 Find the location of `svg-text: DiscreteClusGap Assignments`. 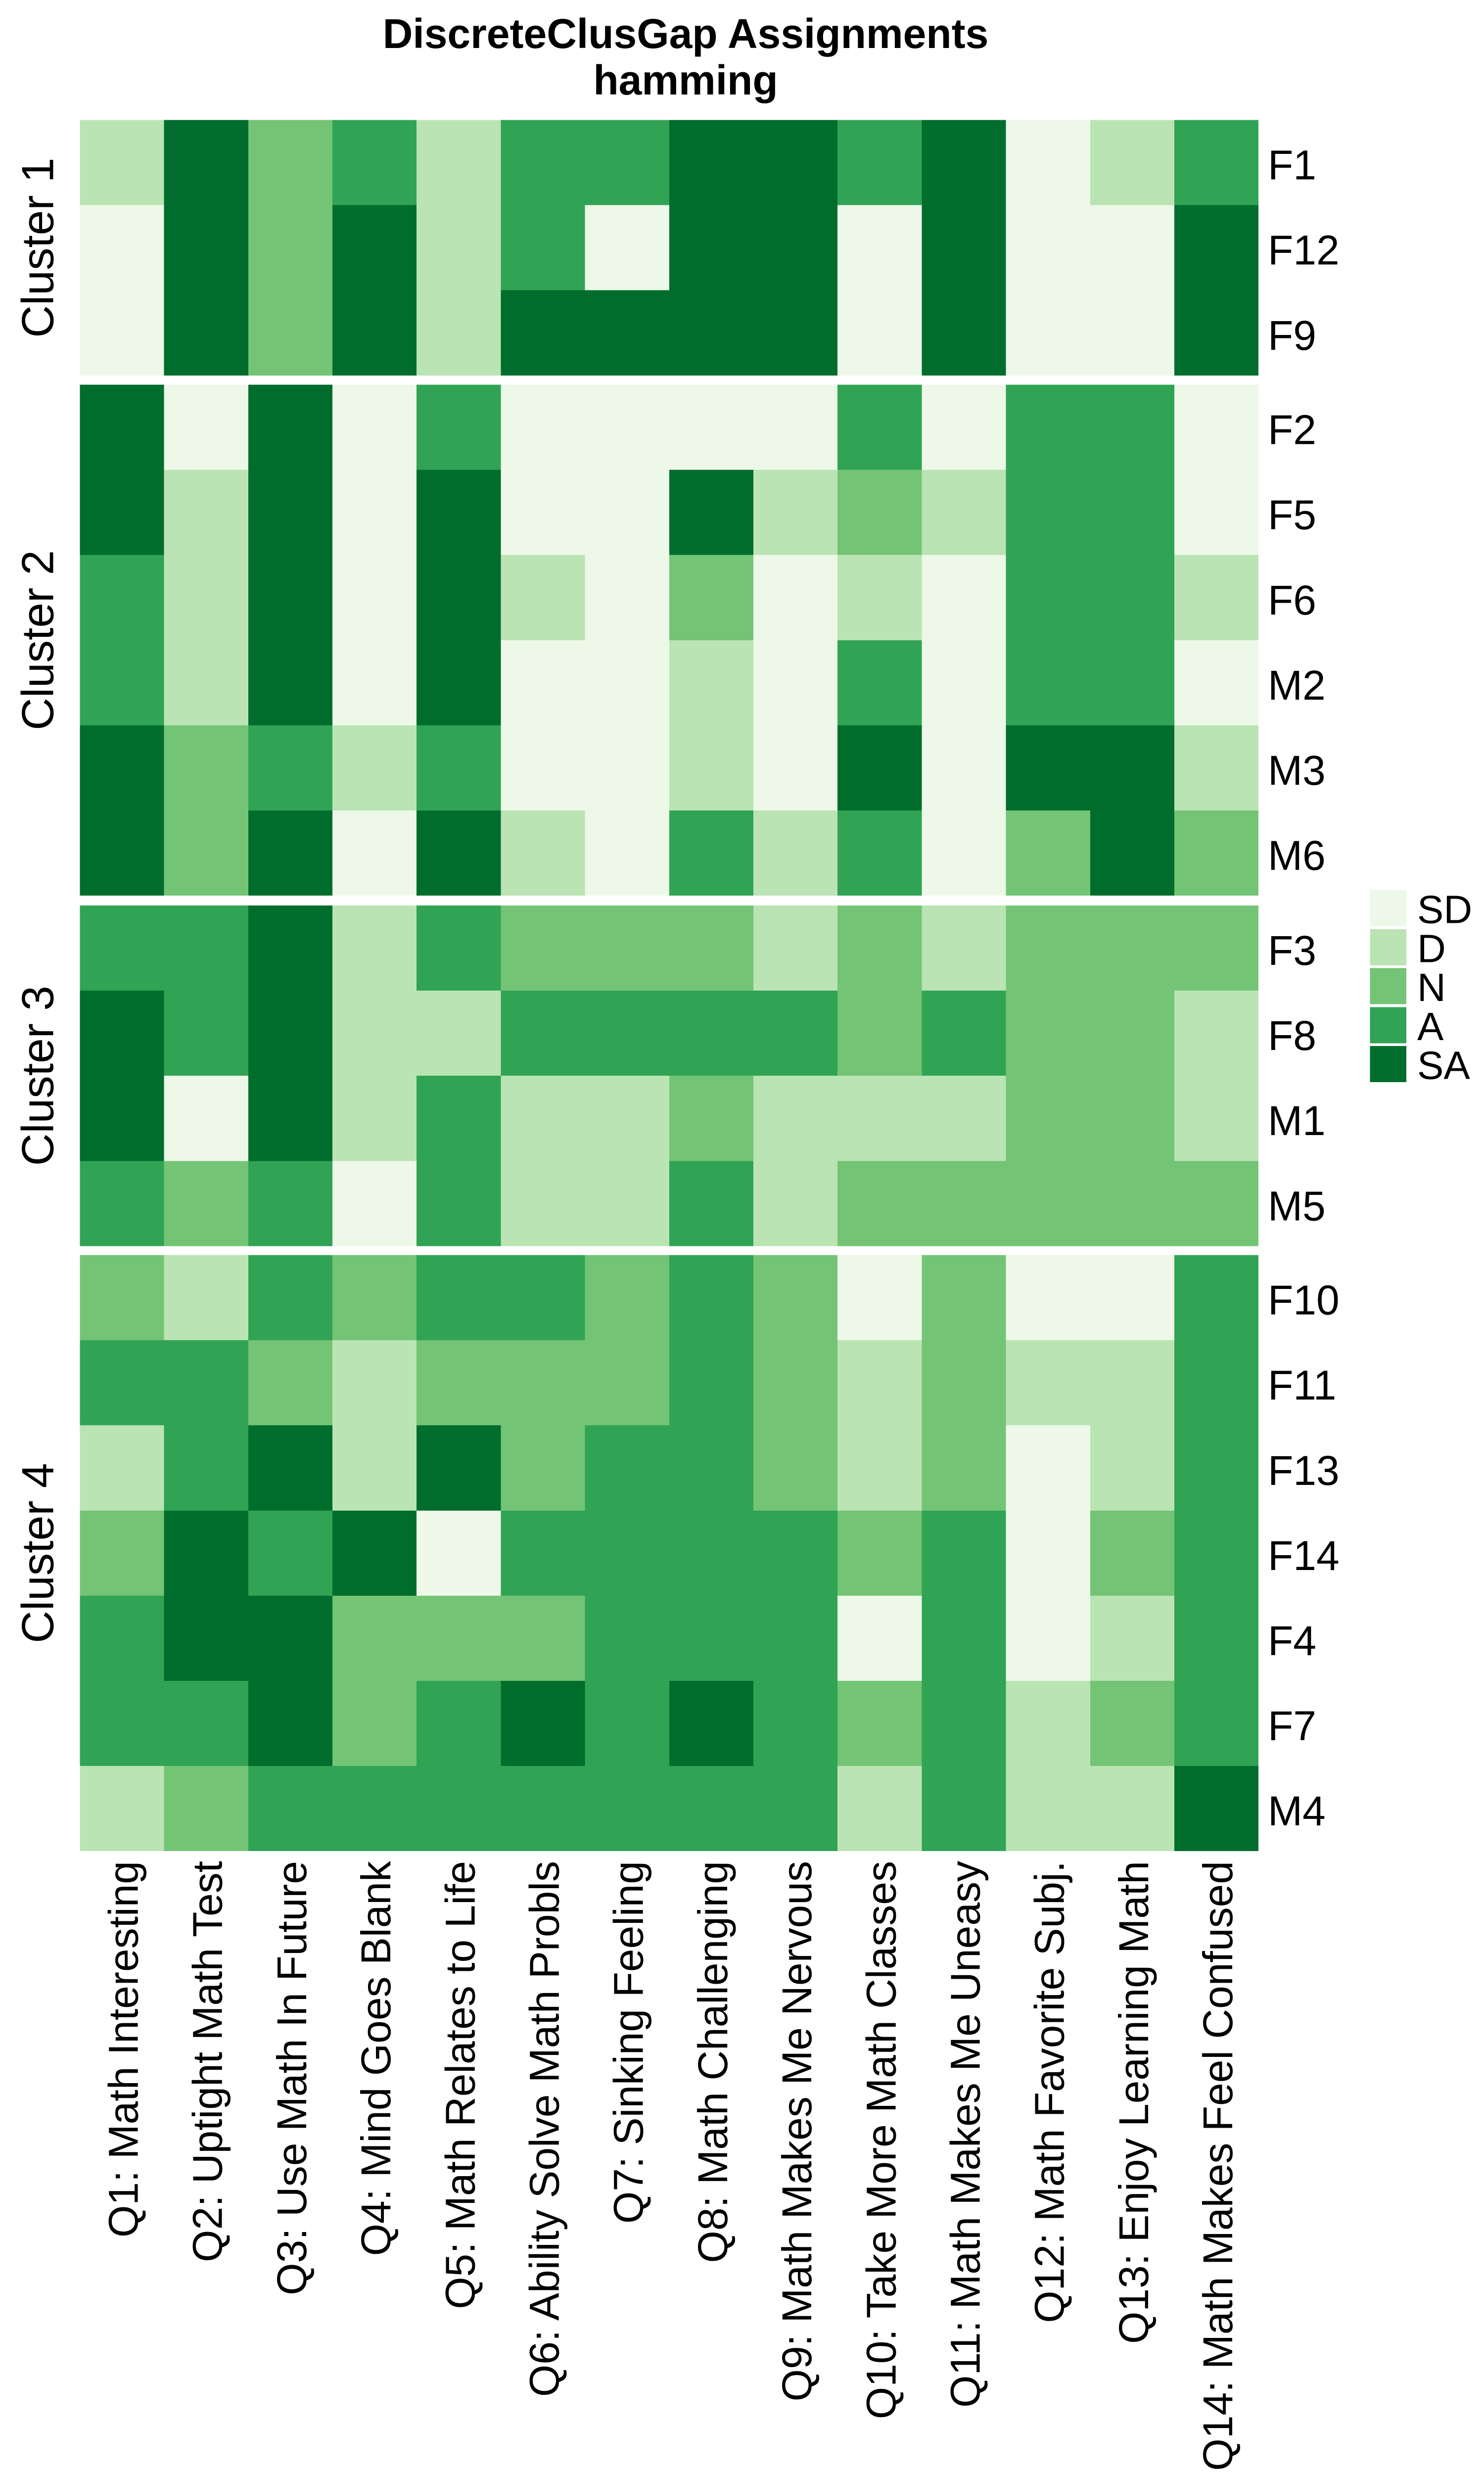

svg-text: DiscreteClusGap Assignments is located at coordinates (686, 34).